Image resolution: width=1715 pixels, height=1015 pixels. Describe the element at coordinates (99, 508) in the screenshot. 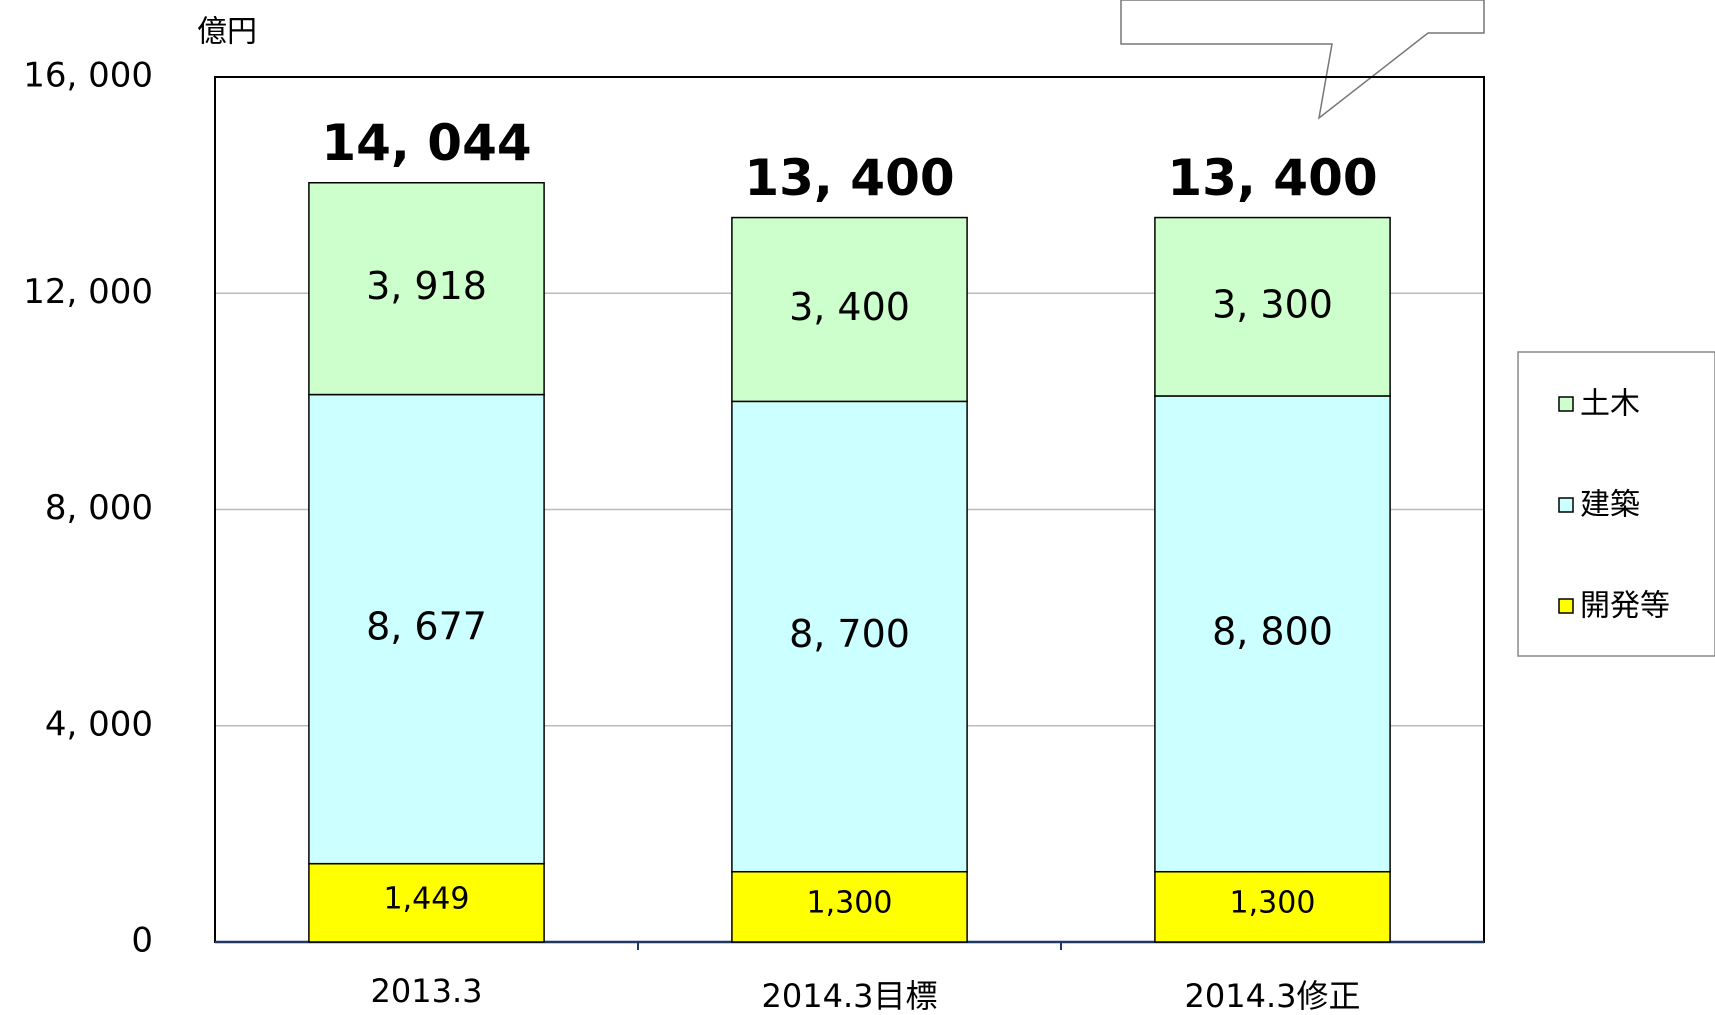

I see `y-tick-label: 8, 000` at that location.